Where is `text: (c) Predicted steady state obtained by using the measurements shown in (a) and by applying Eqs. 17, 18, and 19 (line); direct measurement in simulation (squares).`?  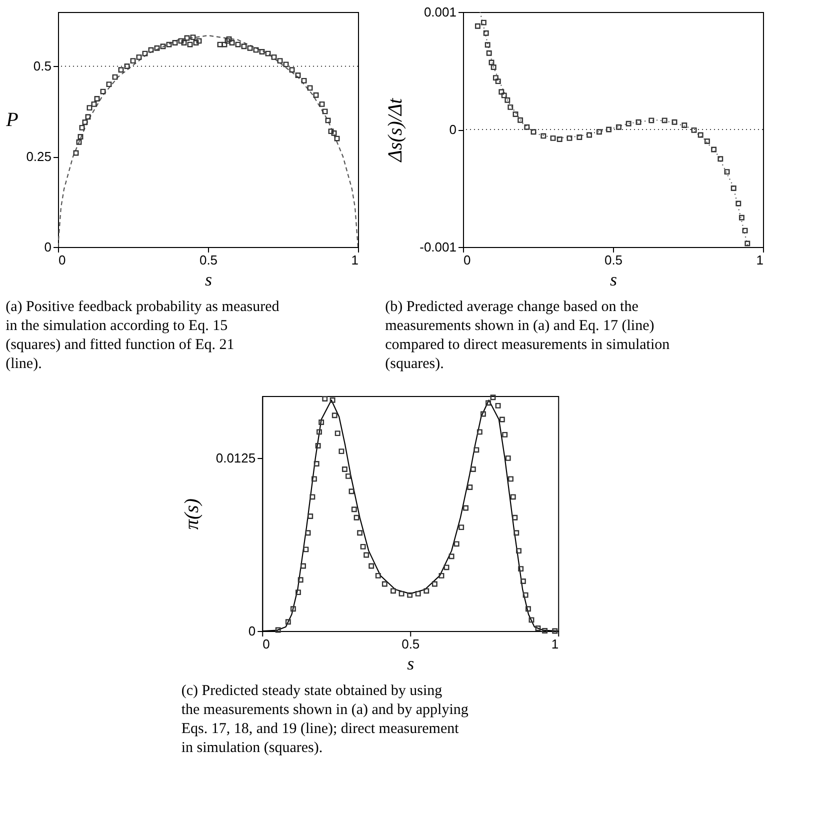
text: (c) Predicted steady state obtained by using the measurements shown in (a) and by applying Eqs. 17, 18, and 19 (line); direct measurement in simulation (squares). is located at coordinates (325, 719).